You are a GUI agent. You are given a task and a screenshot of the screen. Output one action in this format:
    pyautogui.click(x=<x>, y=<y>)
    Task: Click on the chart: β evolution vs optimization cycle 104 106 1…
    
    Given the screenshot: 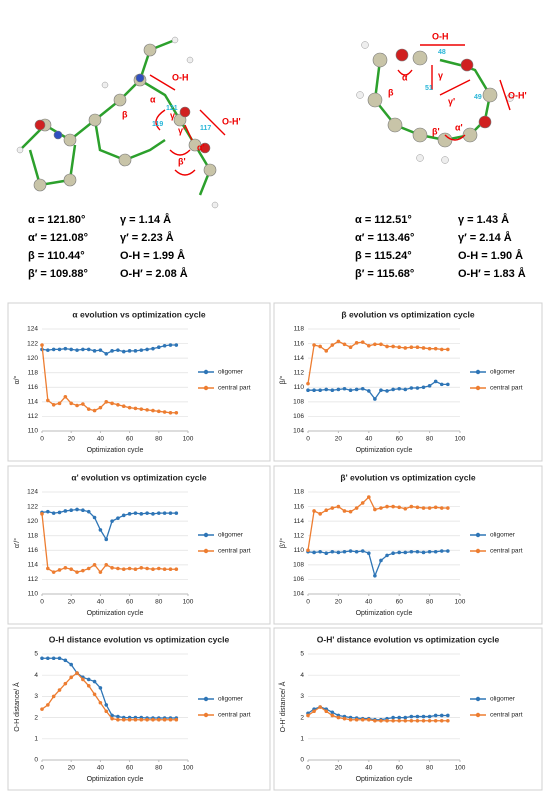 What is the action you would take?
    pyautogui.click(x=408, y=382)
    